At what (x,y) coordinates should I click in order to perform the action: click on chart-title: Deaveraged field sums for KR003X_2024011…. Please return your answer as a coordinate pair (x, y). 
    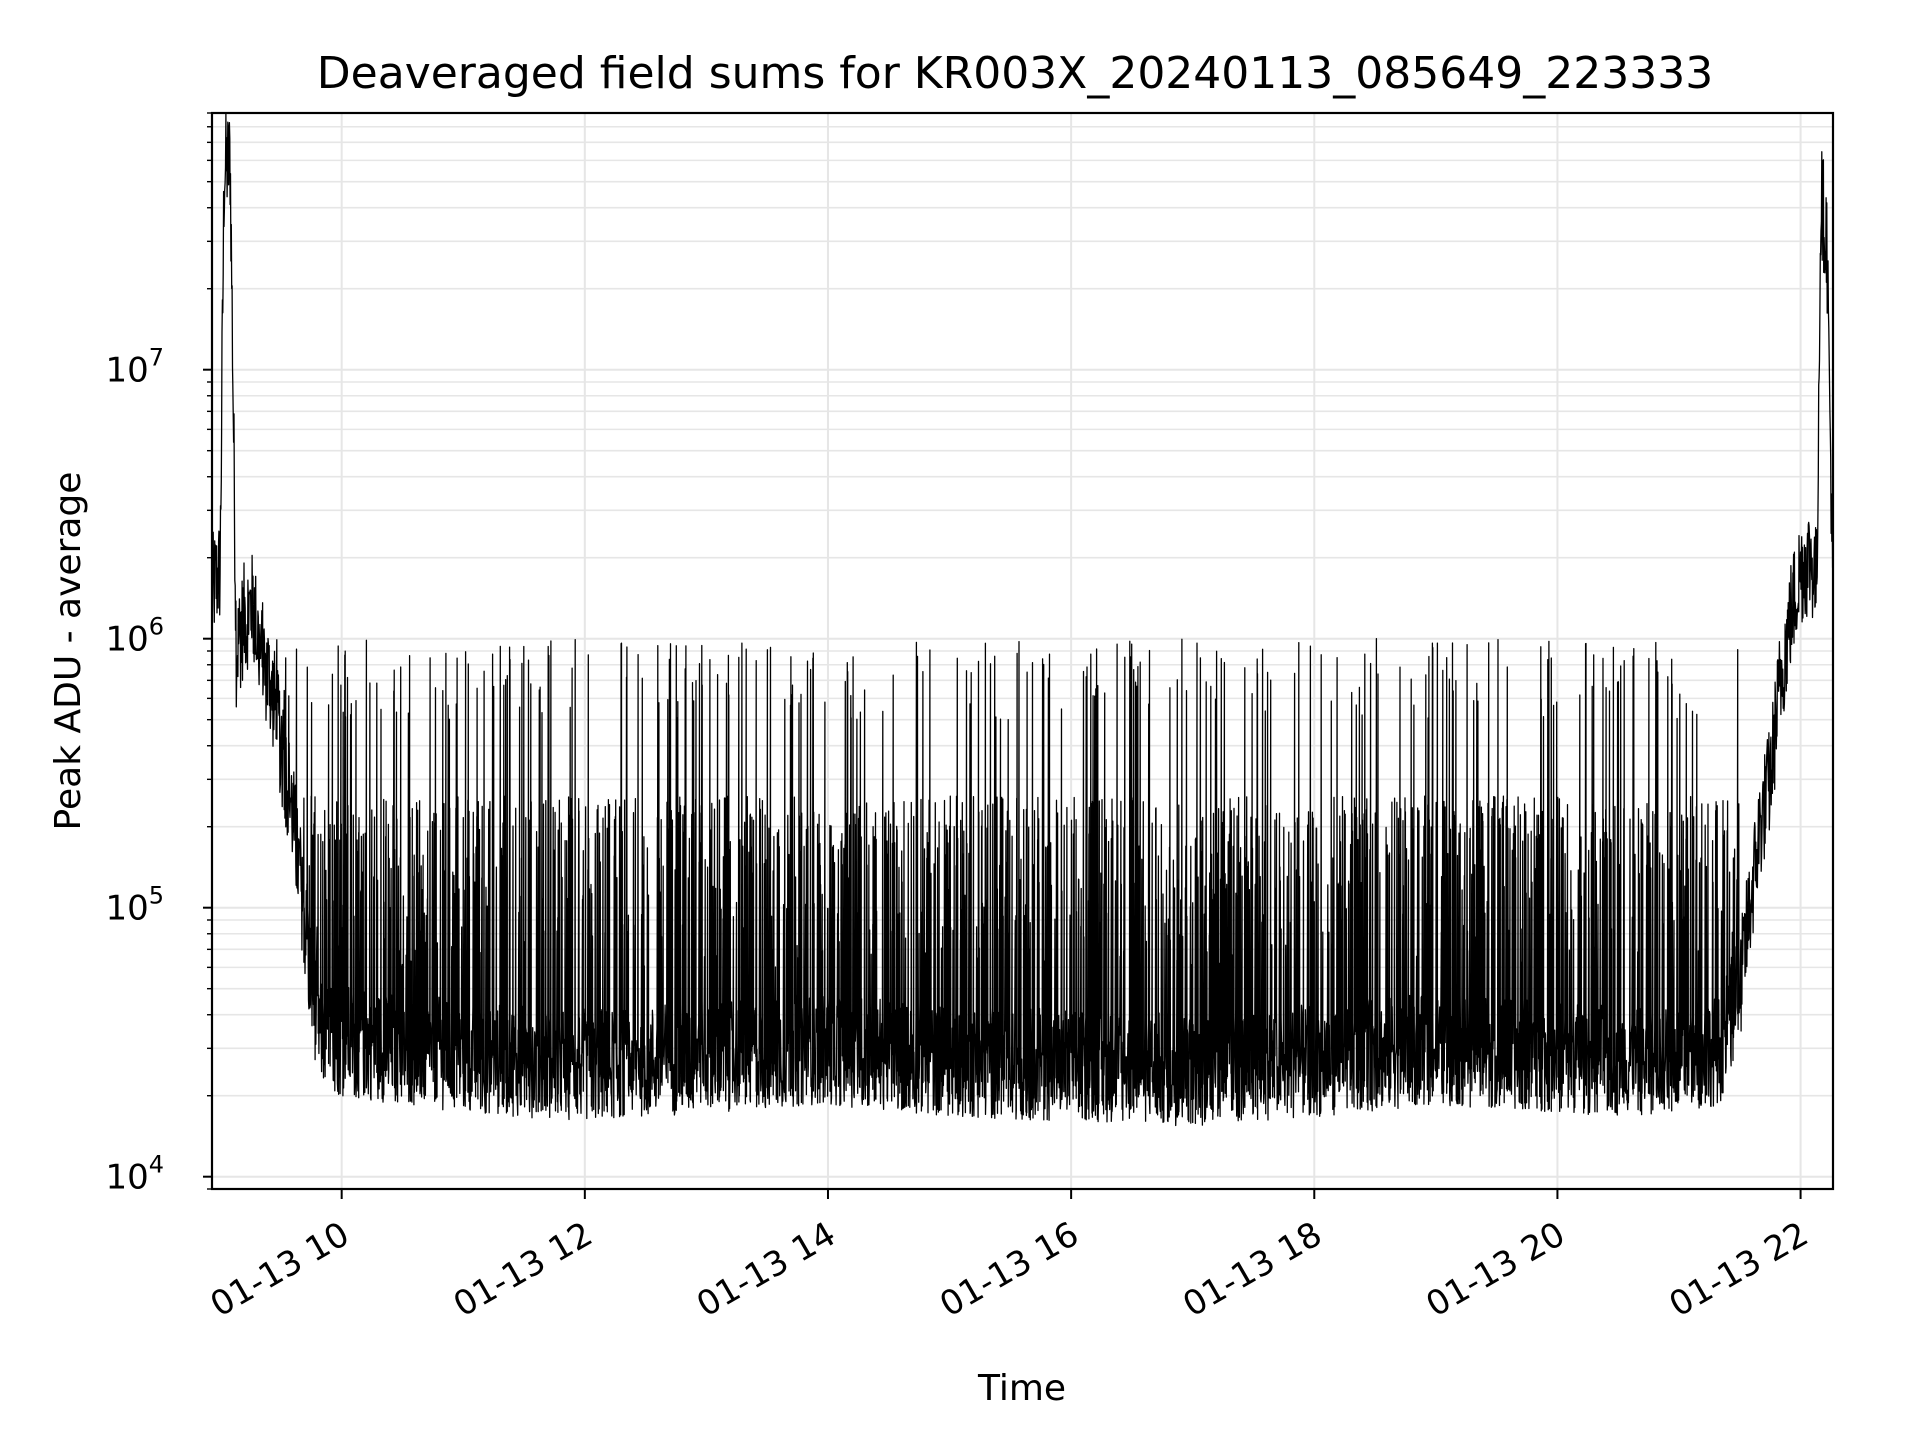
    Looking at the image, I should click on (1015, 73).